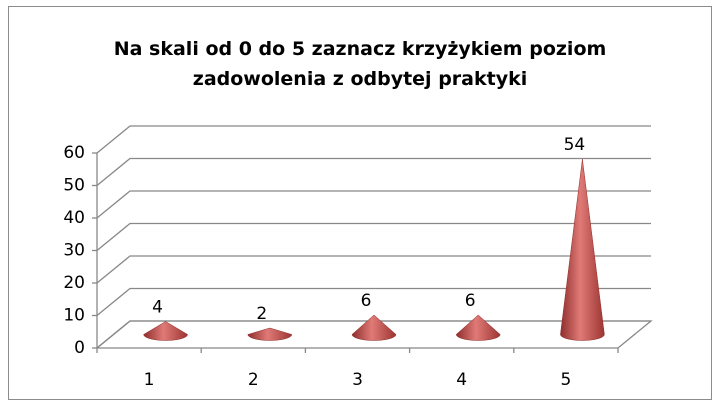  Describe the element at coordinates (357, 380) in the screenshot. I see `x-tick-label: 3` at that location.